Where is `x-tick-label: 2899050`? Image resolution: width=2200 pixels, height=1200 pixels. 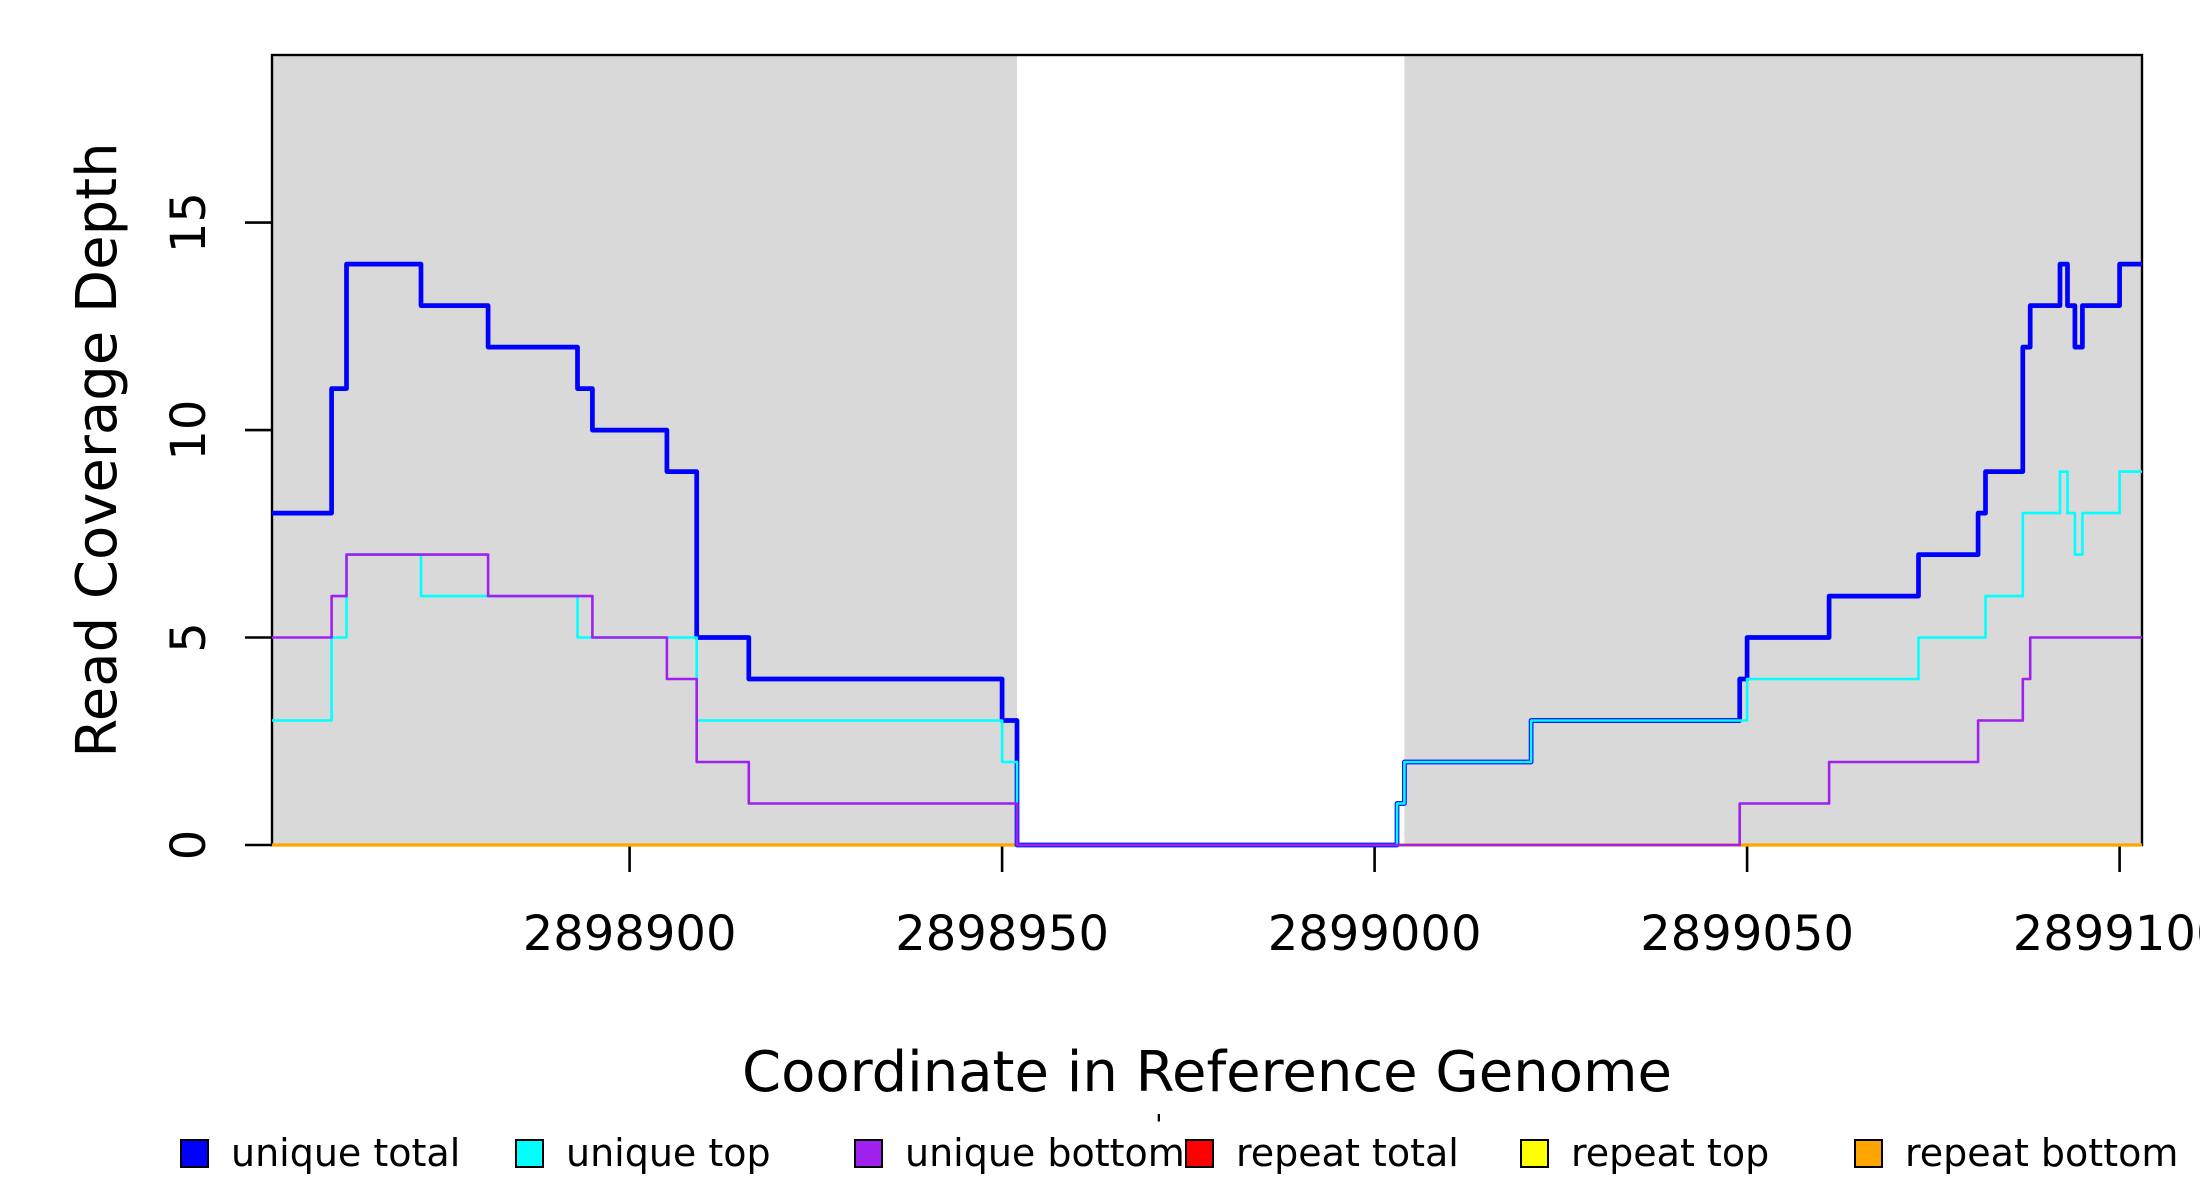
x-tick-label: 2899050 is located at coordinates (1747, 934).